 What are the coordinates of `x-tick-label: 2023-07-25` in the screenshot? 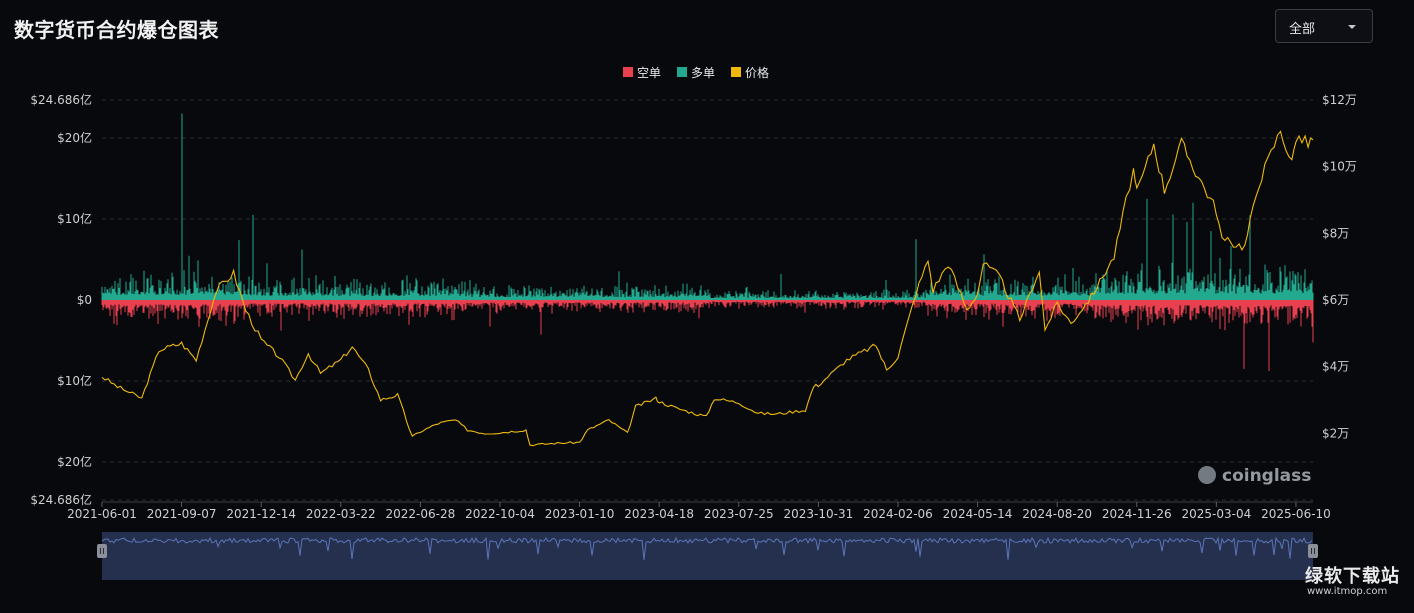 It's located at (739, 514).